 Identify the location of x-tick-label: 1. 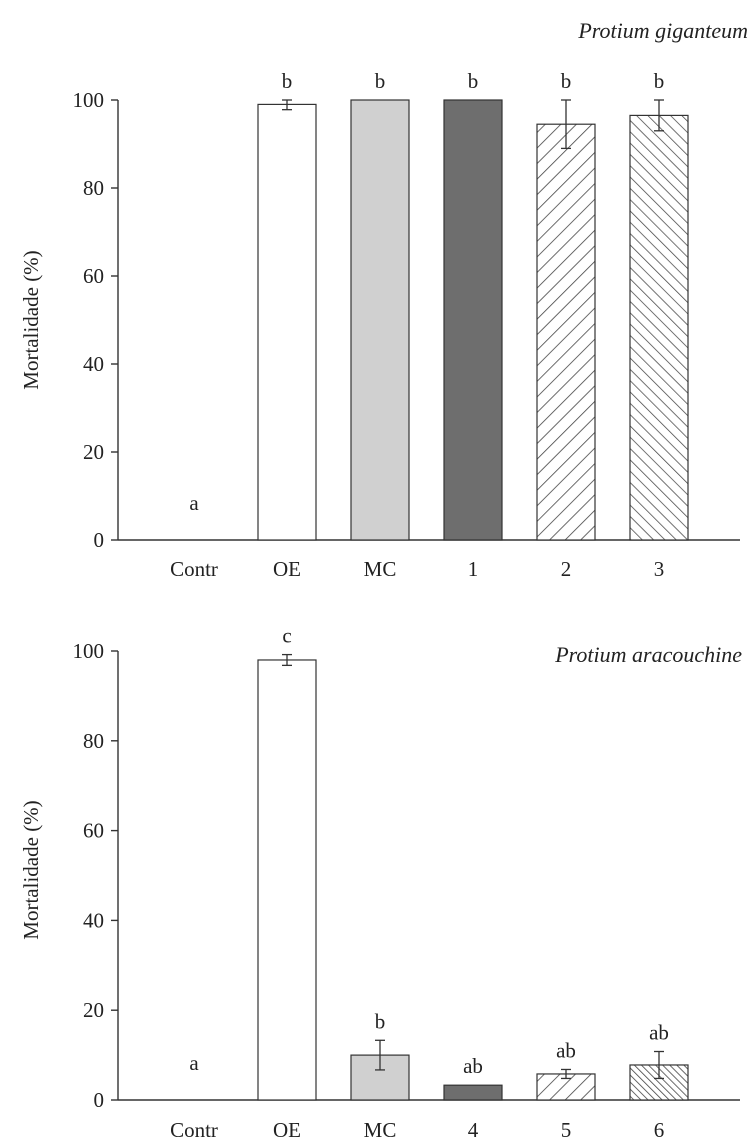
(473, 569).